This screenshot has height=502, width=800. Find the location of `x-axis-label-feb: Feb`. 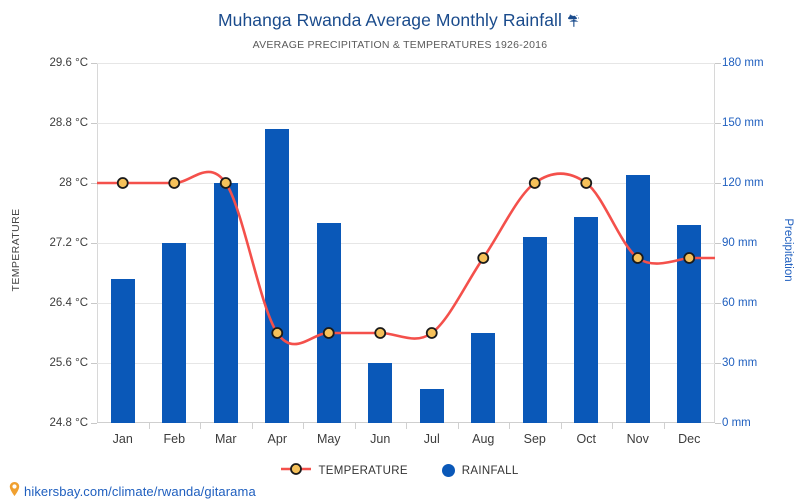

x-axis-label-feb: Feb is located at coordinates (174, 439).